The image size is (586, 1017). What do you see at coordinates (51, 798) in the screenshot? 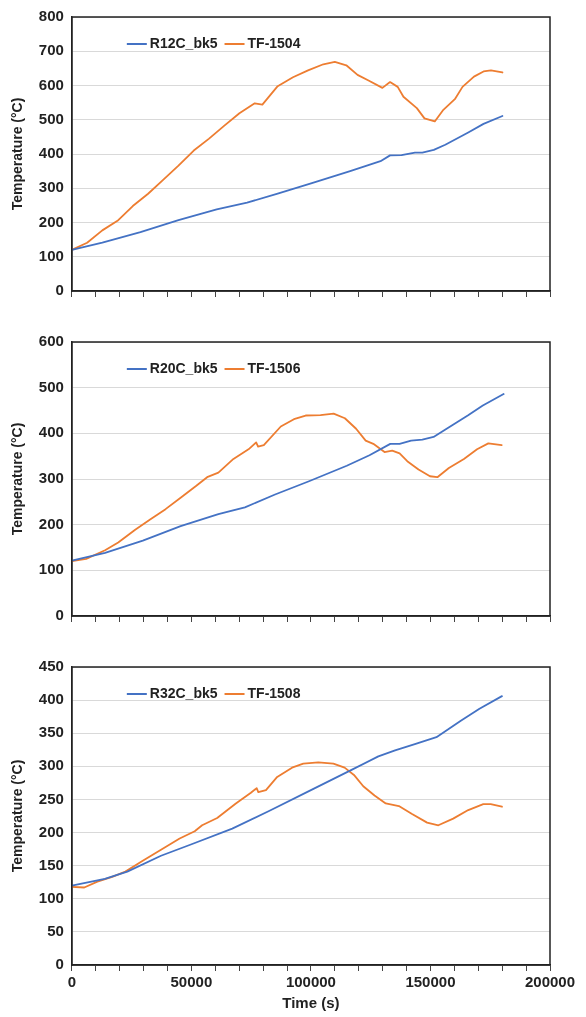
I see `y-tick-label: 250` at bounding box center [51, 798].